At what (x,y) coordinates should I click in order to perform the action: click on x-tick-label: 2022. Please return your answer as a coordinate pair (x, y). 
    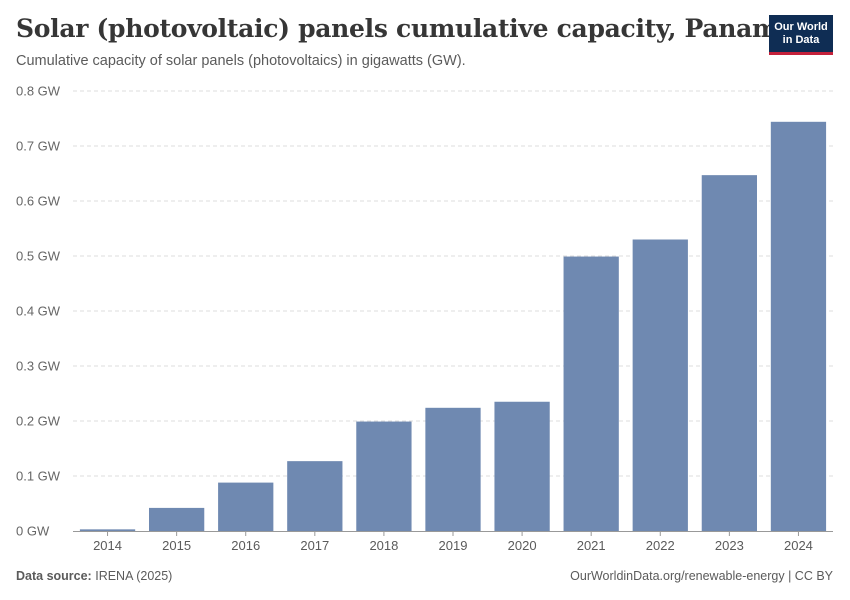
    Looking at the image, I should click on (660, 545).